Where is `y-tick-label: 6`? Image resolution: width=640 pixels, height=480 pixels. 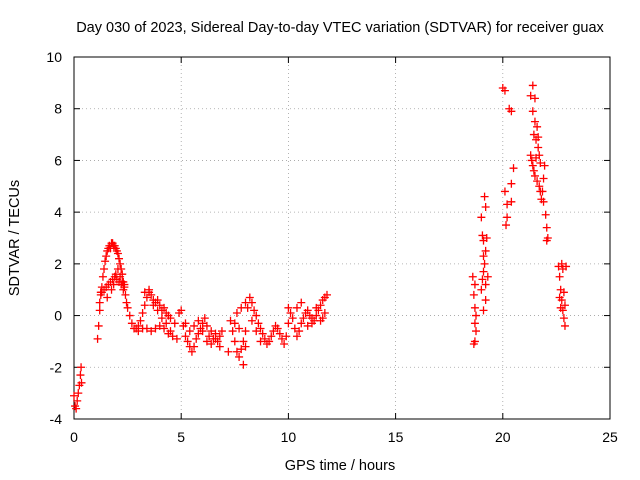 y-tick-label: 6 is located at coordinates (58, 160).